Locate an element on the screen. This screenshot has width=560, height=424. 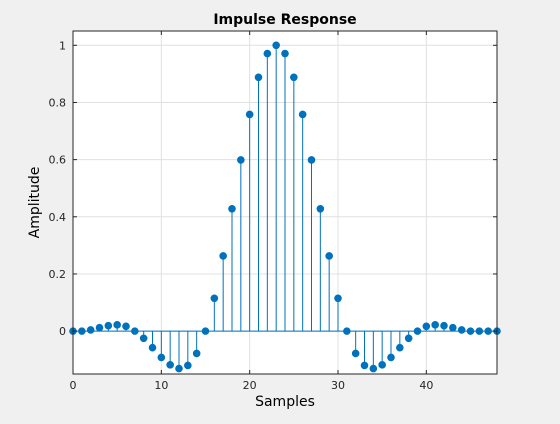
x-tick-label: 30 is located at coordinates (338, 385).